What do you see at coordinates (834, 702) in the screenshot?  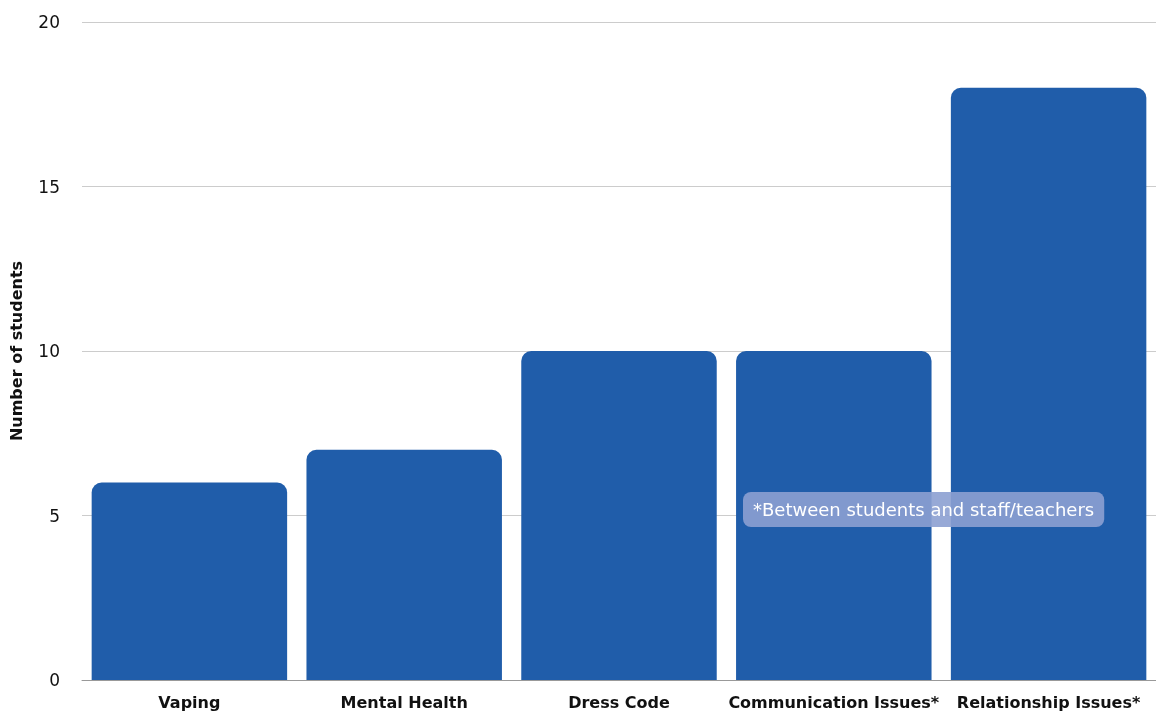 I see `x-tick-label: Communication Issues*` at bounding box center [834, 702].